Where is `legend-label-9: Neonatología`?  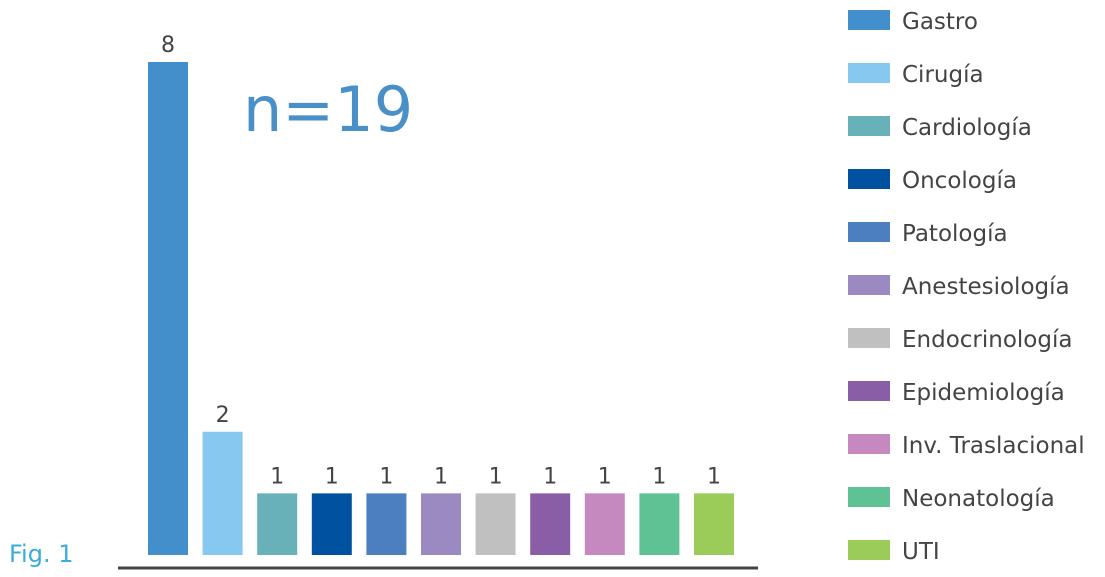 legend-label-9: Neonatología is located at coordinates (978, 499).